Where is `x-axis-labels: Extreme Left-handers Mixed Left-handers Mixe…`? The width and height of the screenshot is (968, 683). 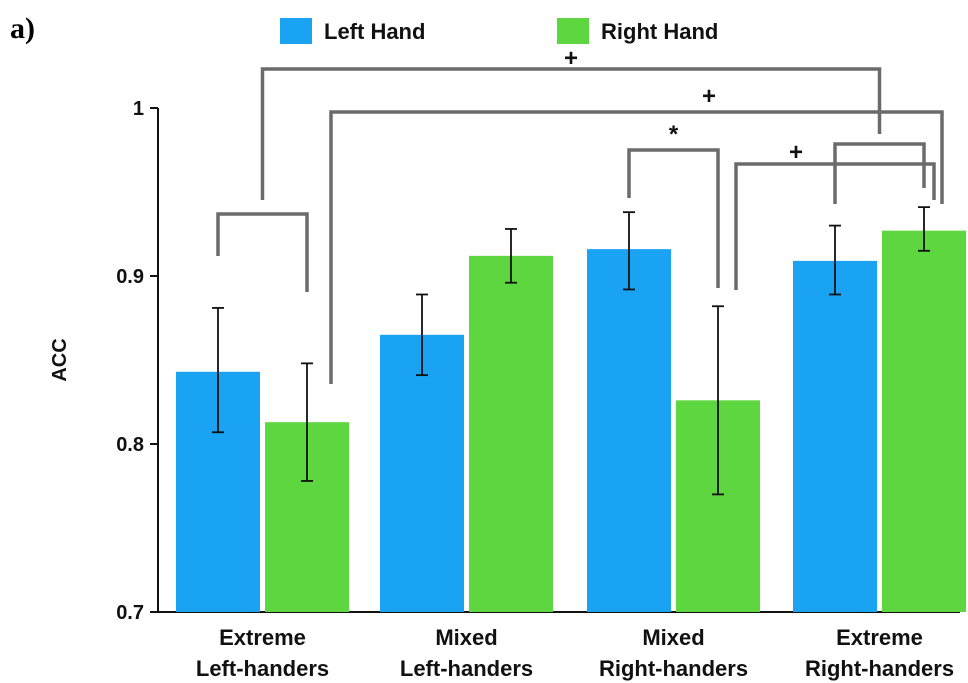
x-axis-labels: Extreme Left-handers Mixed Left-handers Mixe… is located at coordinates (575, 653).